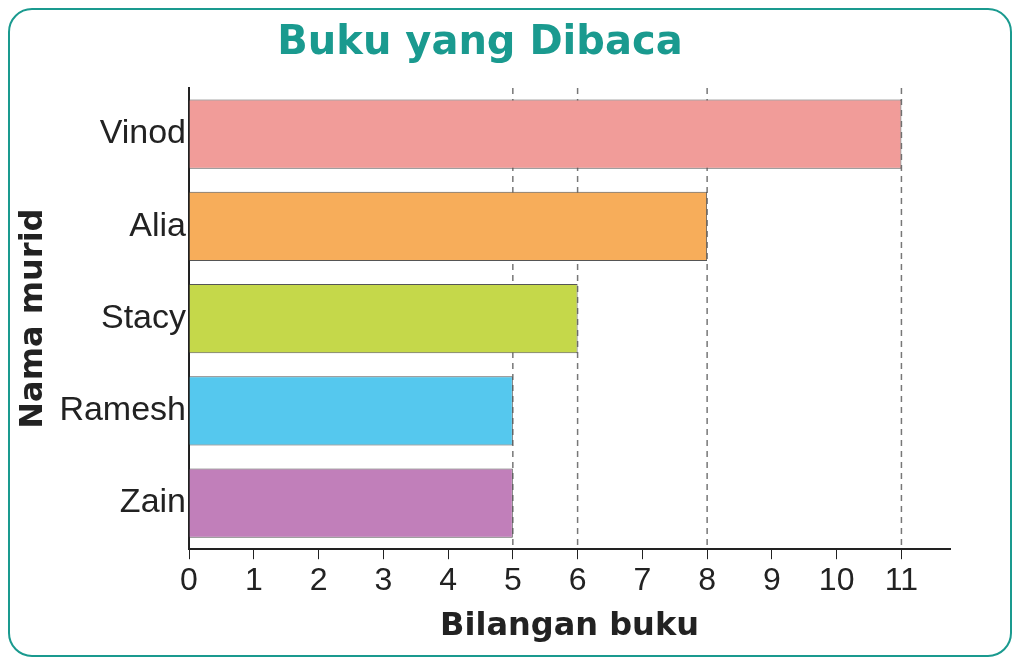 Image resolution: width=1031 pixels, height=668 pixels. What do you see at coordinates (772, 579) in the screenshot?
I see `x-tick-label: 9` at bounding box center [772, 579].